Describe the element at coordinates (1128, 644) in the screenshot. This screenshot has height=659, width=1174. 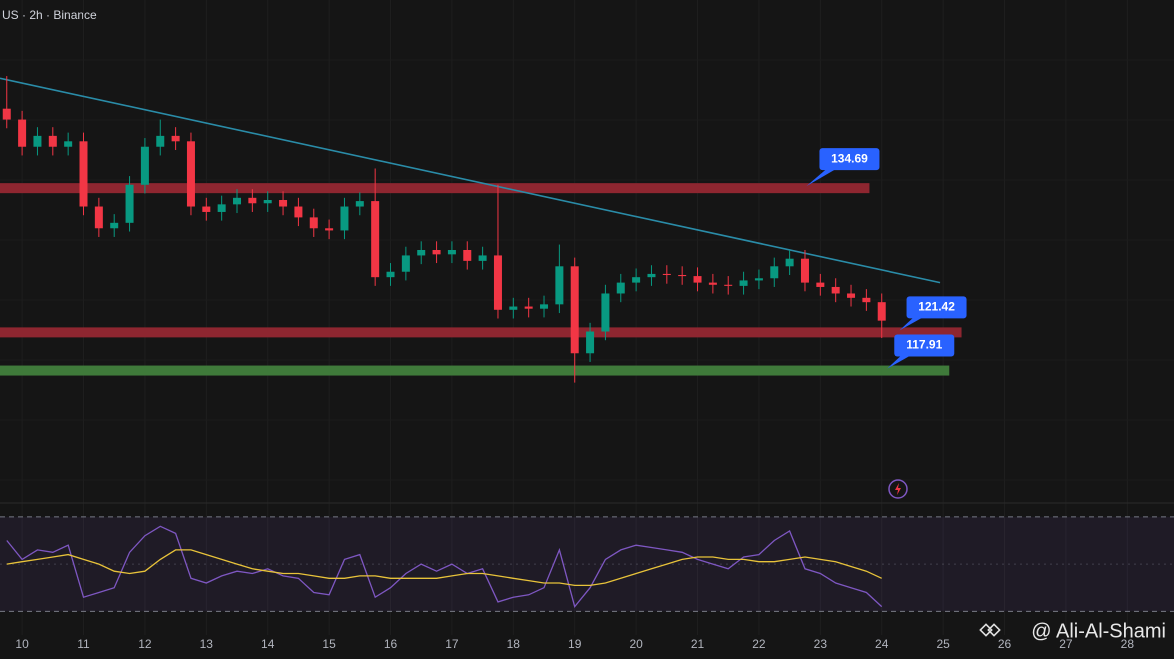
I see `x-tick-label: 28` at that location.